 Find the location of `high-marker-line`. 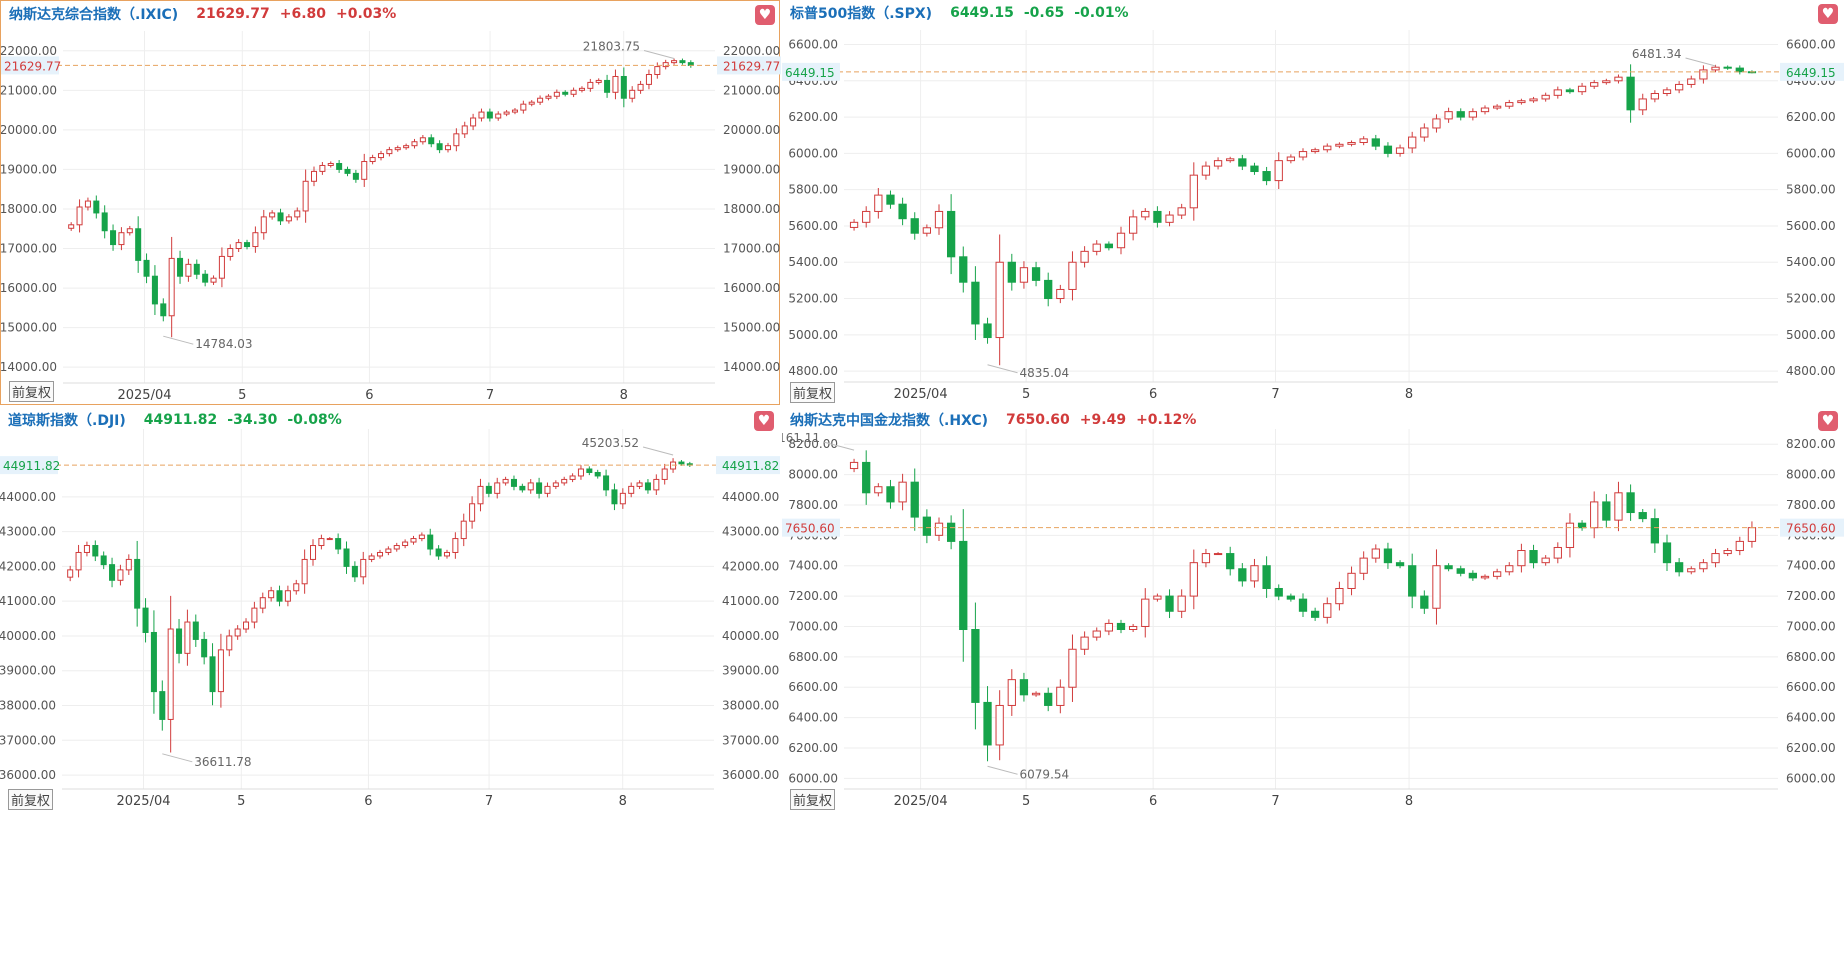

high-marker-line is located at coordinates (839, 446).